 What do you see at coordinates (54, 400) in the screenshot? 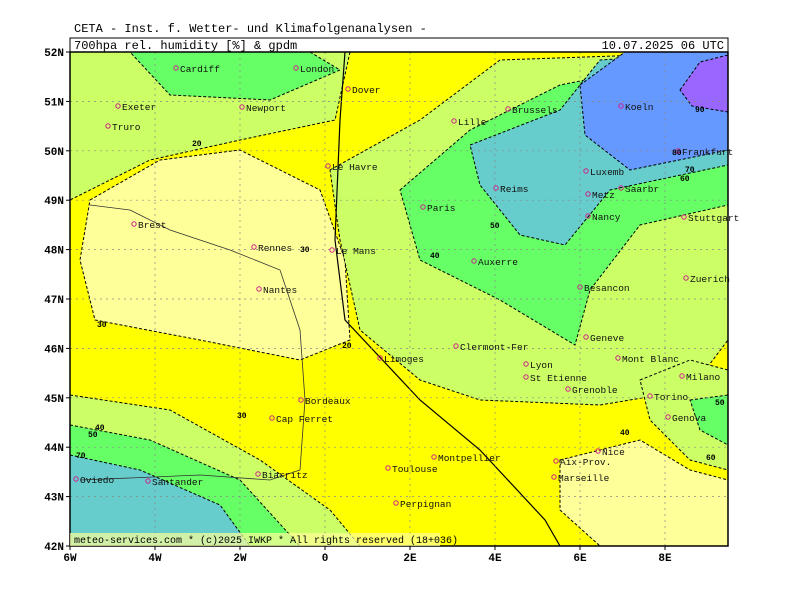
I see `latitude-label: 45N` at bounding box center [54, 400].